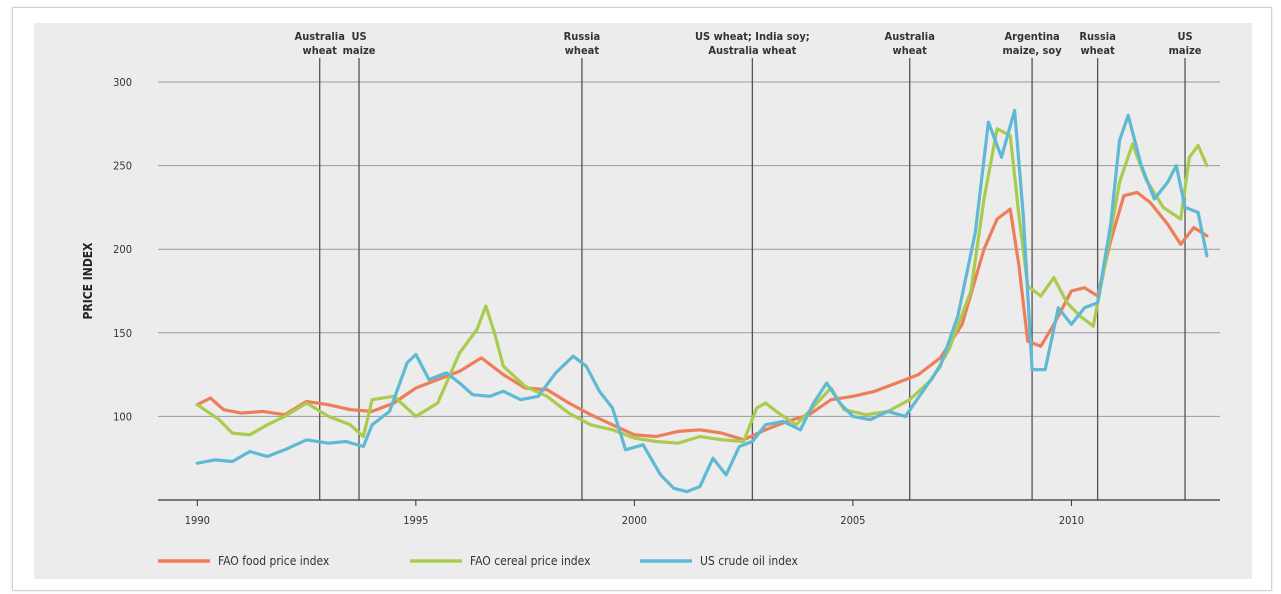  Describe the element at coordinates (752, 50) in the screenshot. I see `event-label: Australia wheat` at that location.